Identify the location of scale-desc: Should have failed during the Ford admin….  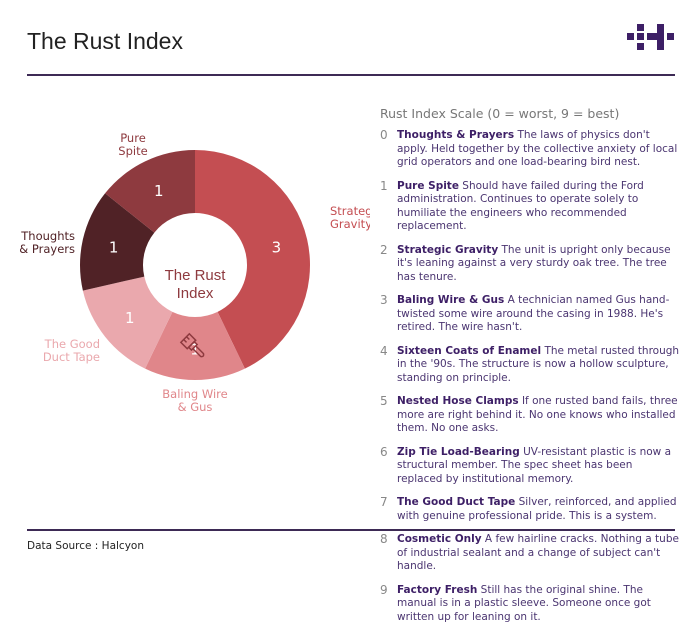
(520, 206).